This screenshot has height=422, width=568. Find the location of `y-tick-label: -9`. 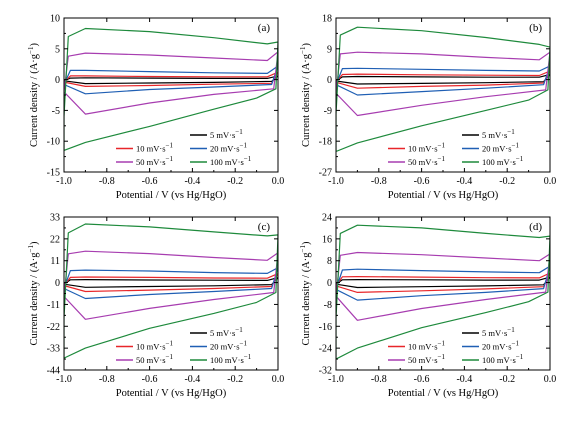

y-tick-label: -9 is located at coordinates (328, 111).